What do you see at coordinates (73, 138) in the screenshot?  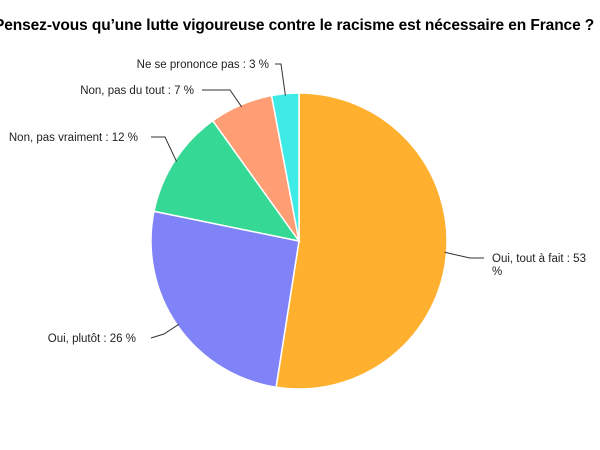 I see `slice-label-2: Non, pas vraiment : 12 %` at bounding box center [73, 138].